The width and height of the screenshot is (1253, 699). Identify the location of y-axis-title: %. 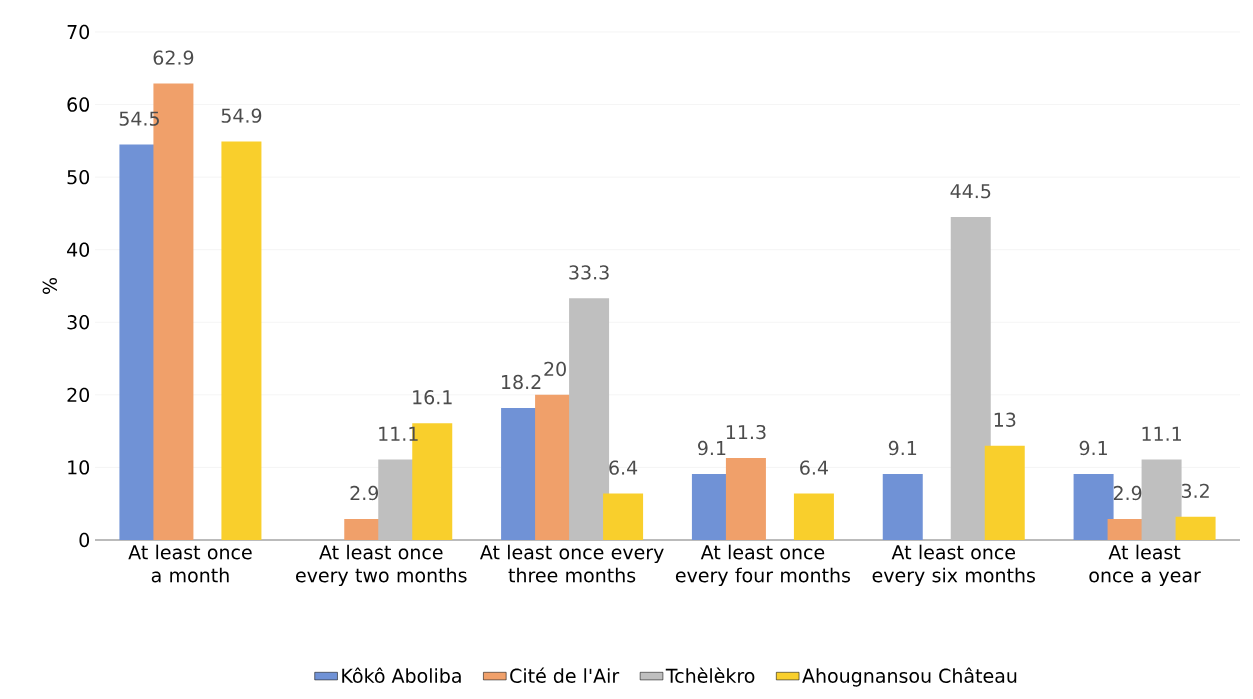
(49, 286).